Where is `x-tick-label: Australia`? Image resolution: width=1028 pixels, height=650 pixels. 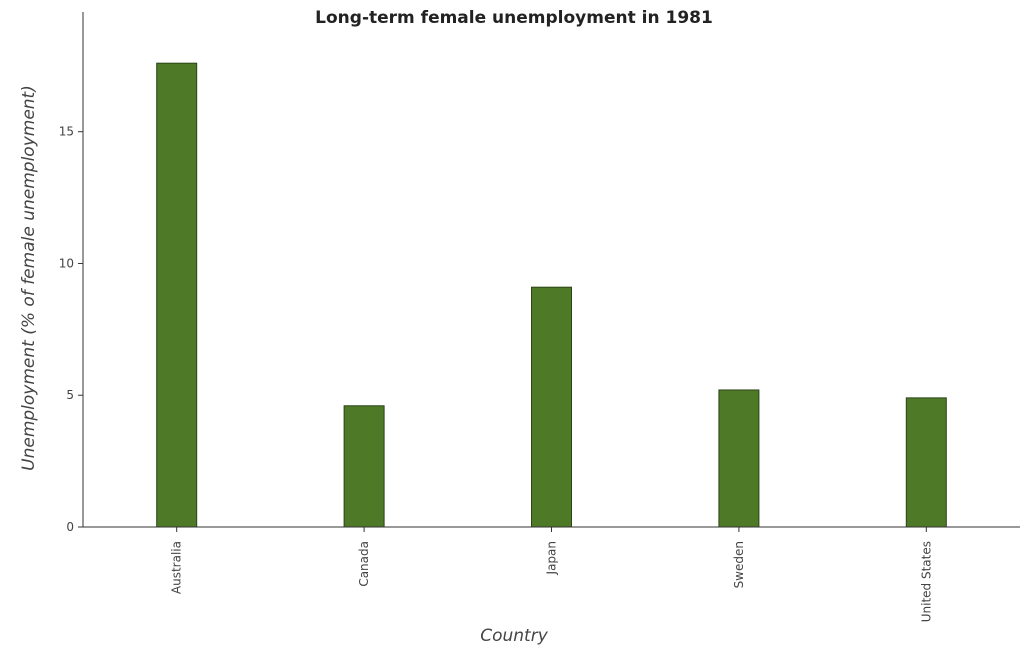
x-tick-label: Australia is located at coordinates (177, 567).